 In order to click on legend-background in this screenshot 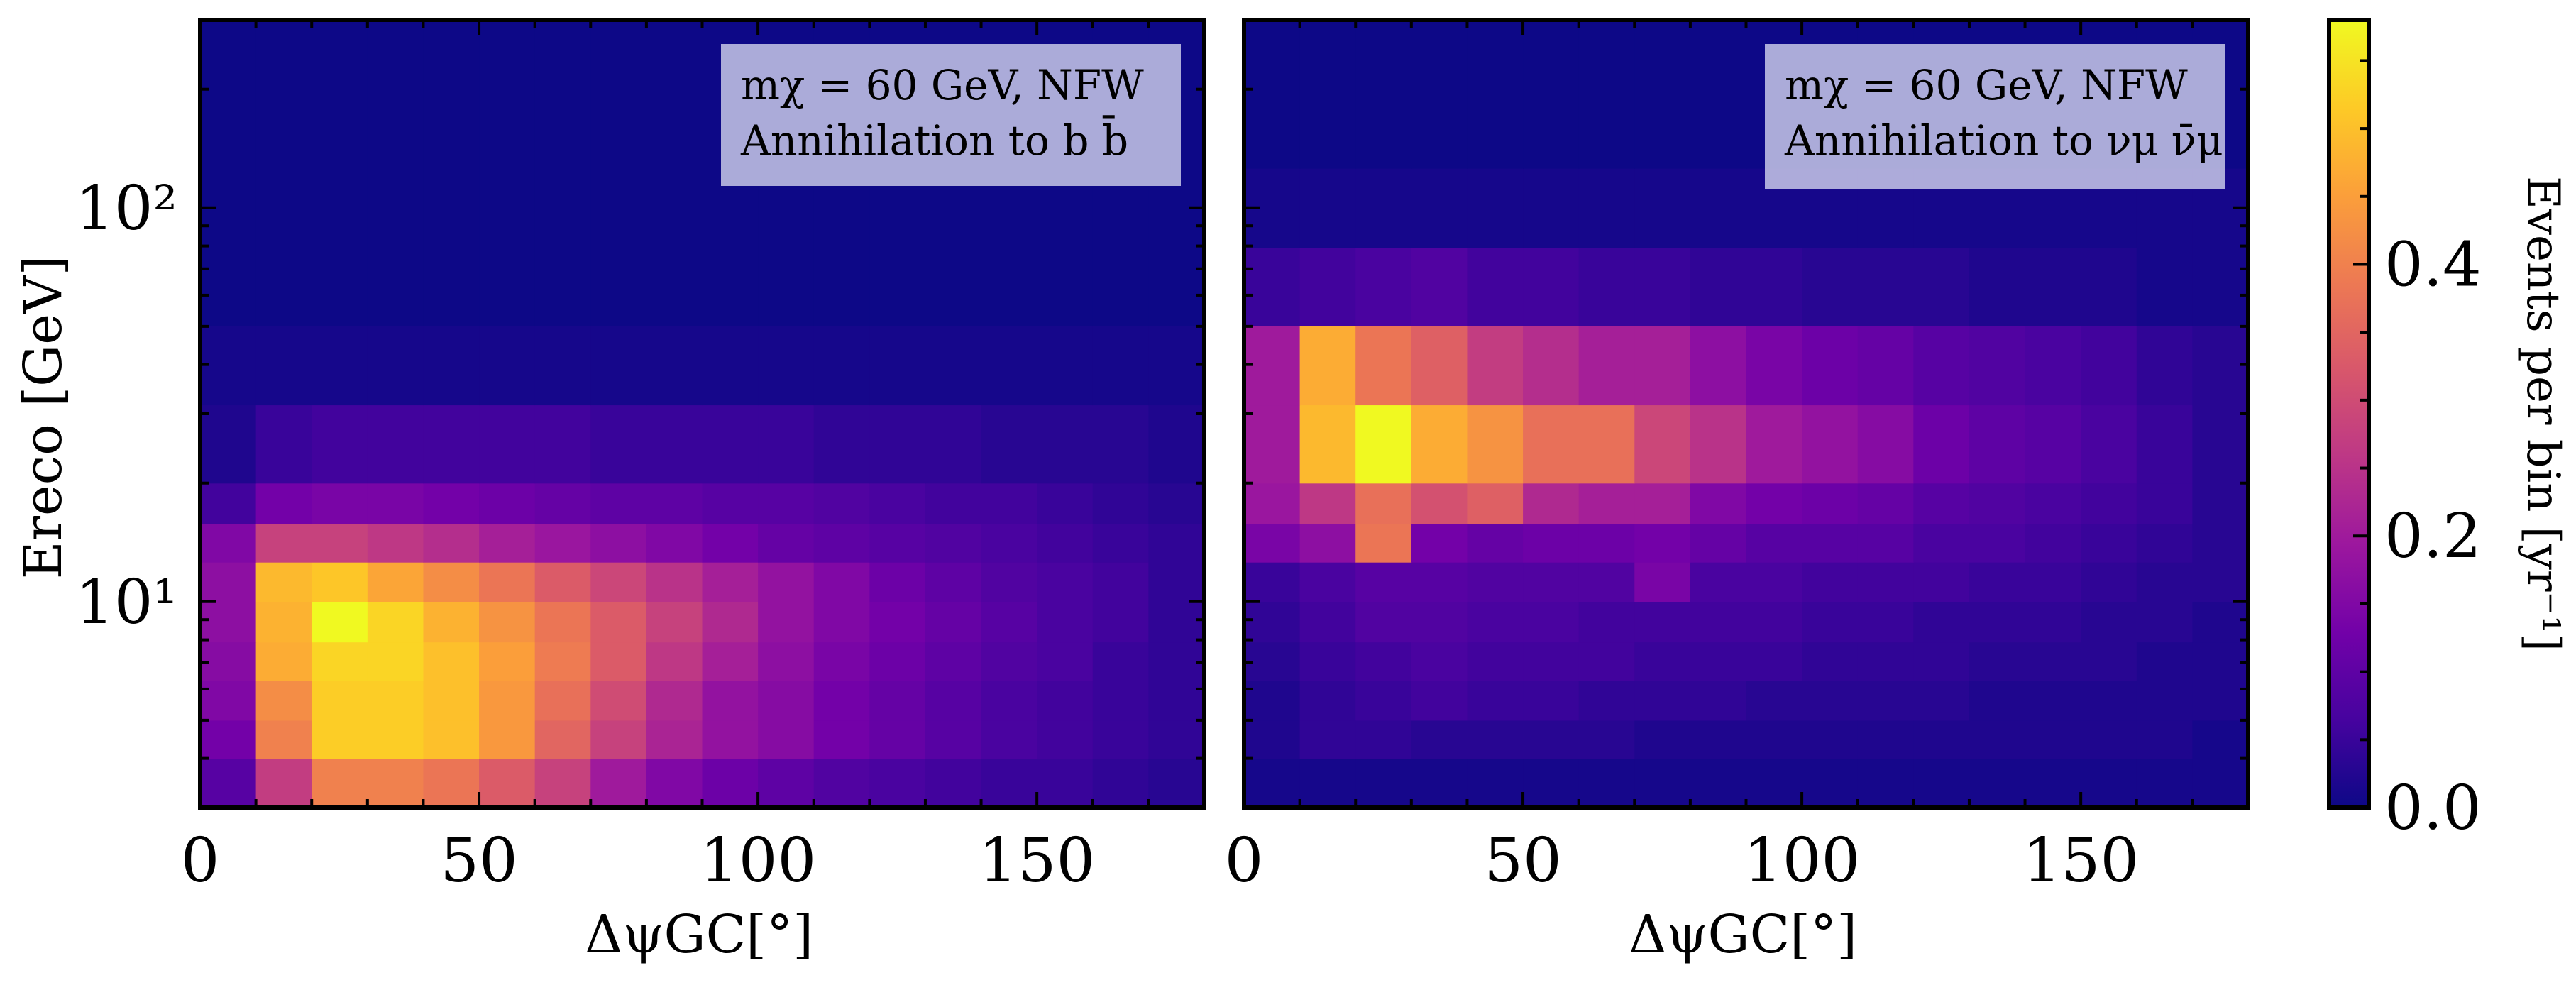, I will do `click(1995, 116)`.